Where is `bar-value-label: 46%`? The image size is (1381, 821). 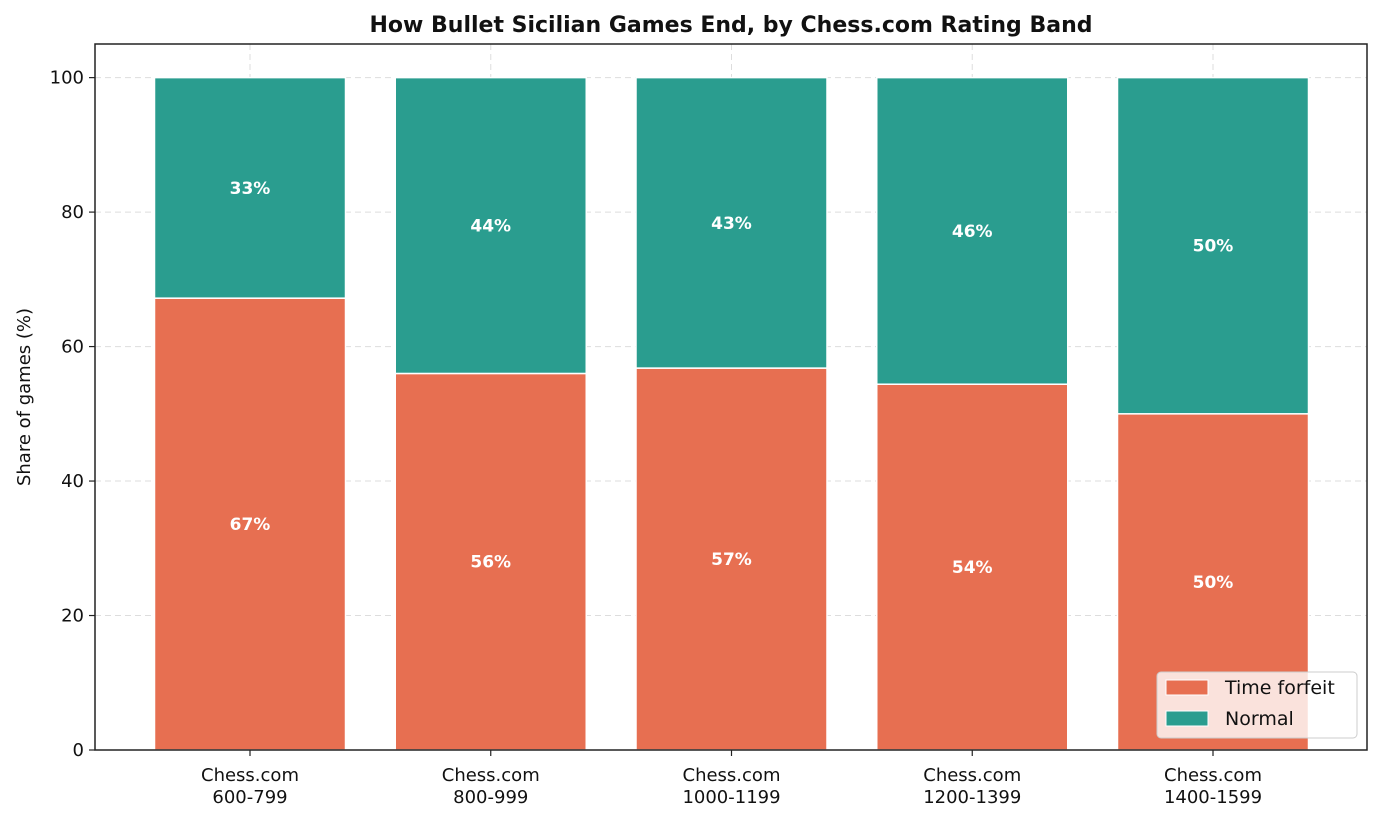 bar-value-label: 46% is located at coordinates (972, 232).